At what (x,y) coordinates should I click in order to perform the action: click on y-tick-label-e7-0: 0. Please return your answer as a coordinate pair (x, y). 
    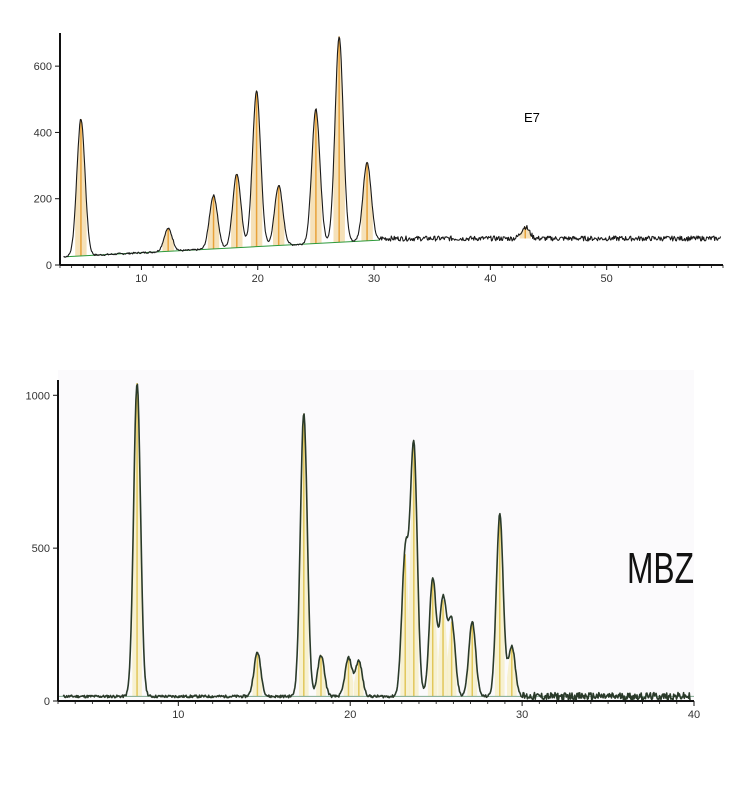
    Looking at the image, I should click on (49, 266).